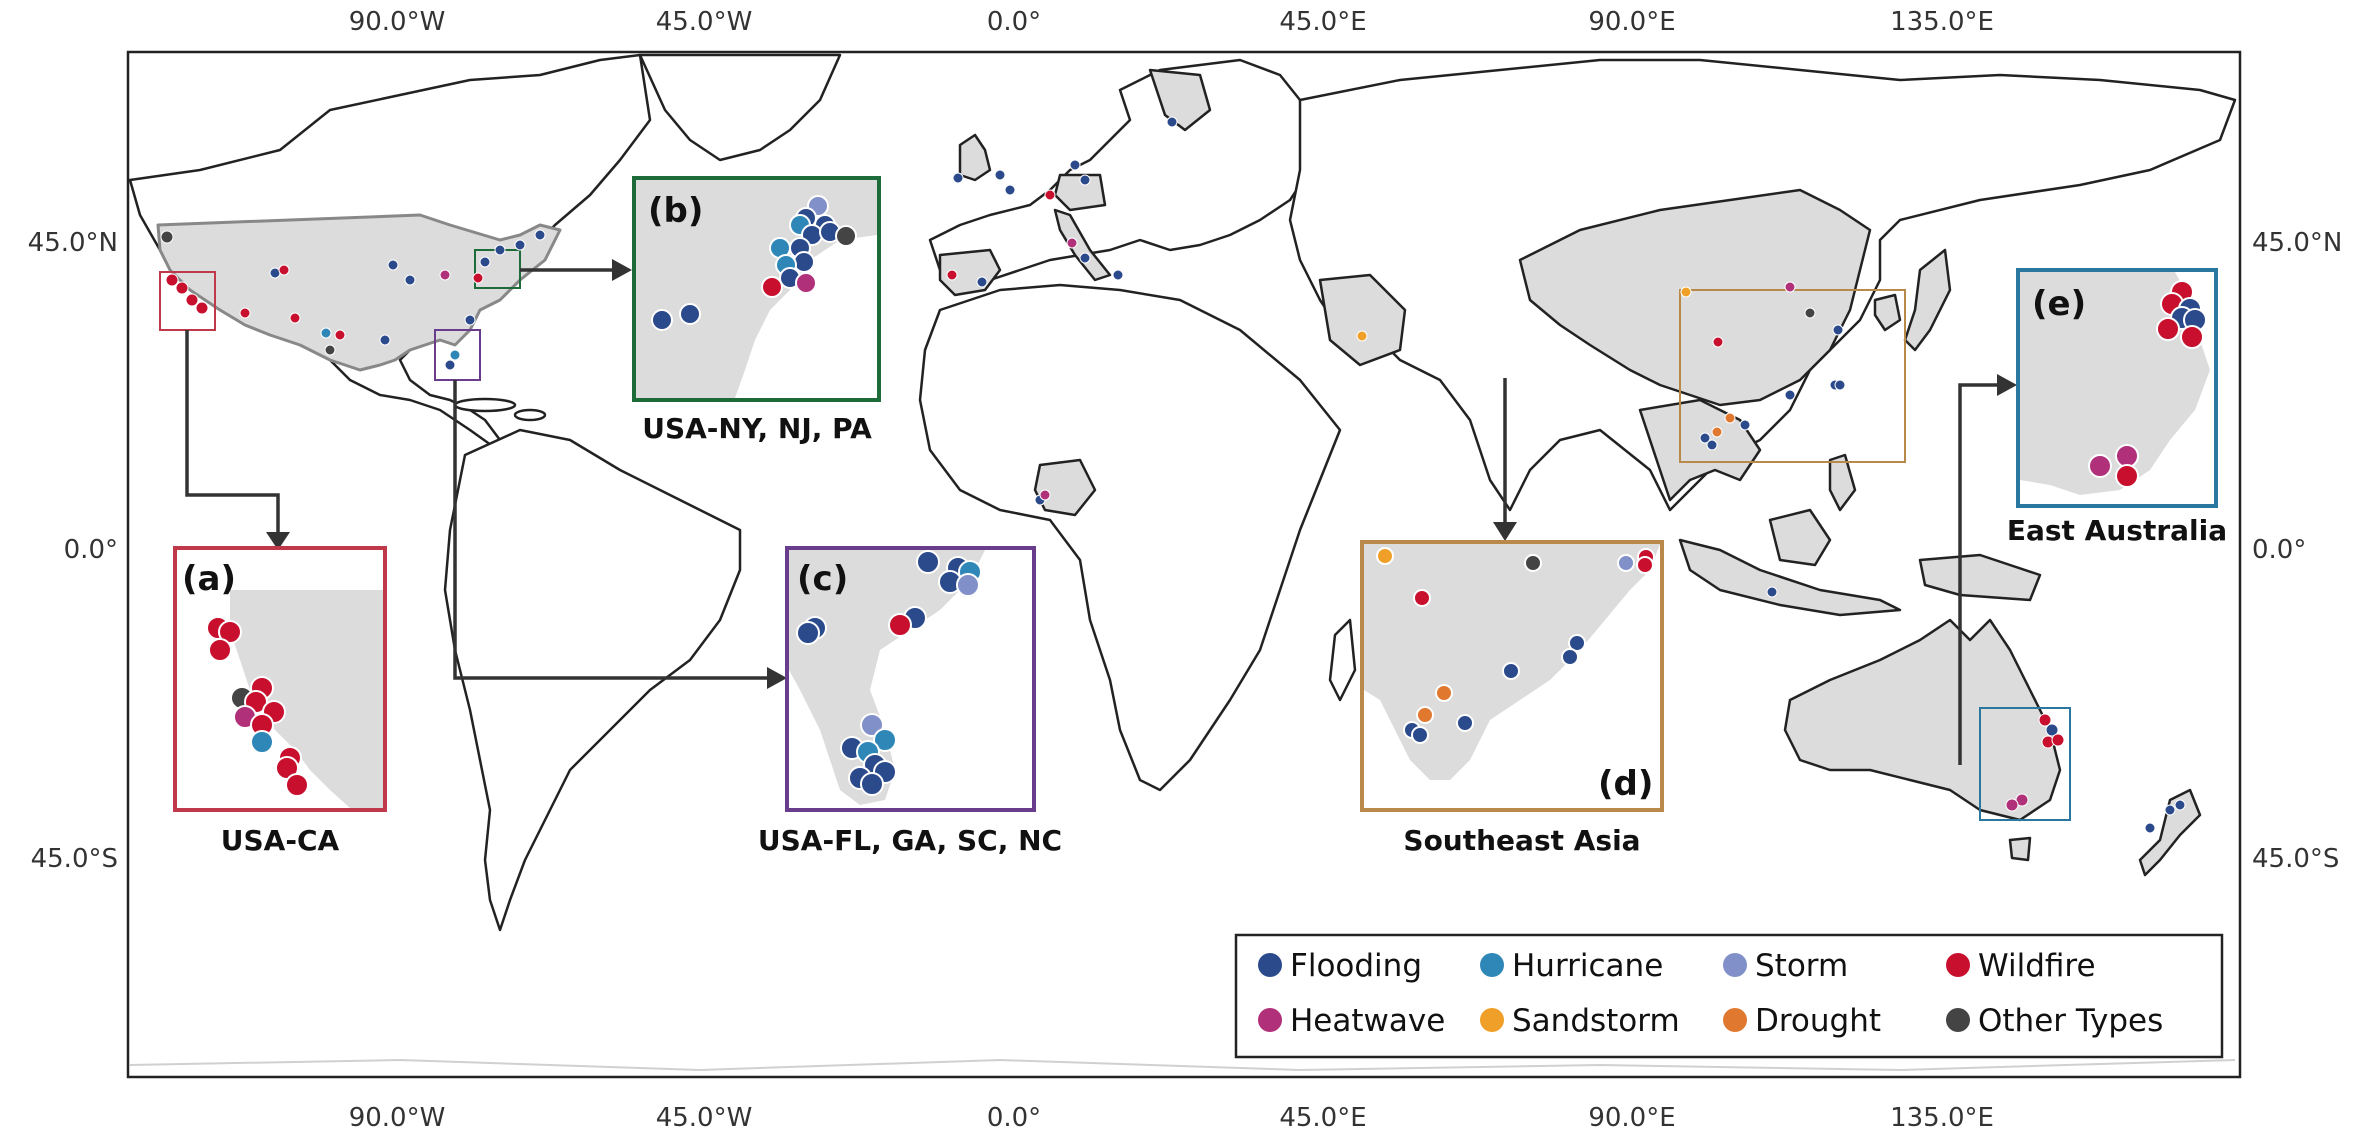  What do you see at coordinates (1625, 784) in the screenshot?
I see `inset-d-label: (d)` at bounding box center [1625, 784].